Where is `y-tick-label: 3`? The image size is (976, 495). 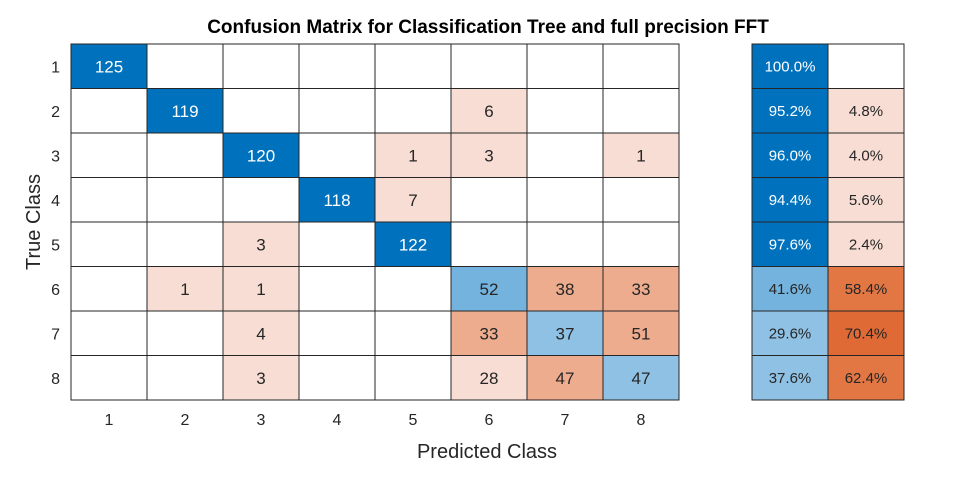
y-tick-label: 3 is located at coordinates (55, 156).